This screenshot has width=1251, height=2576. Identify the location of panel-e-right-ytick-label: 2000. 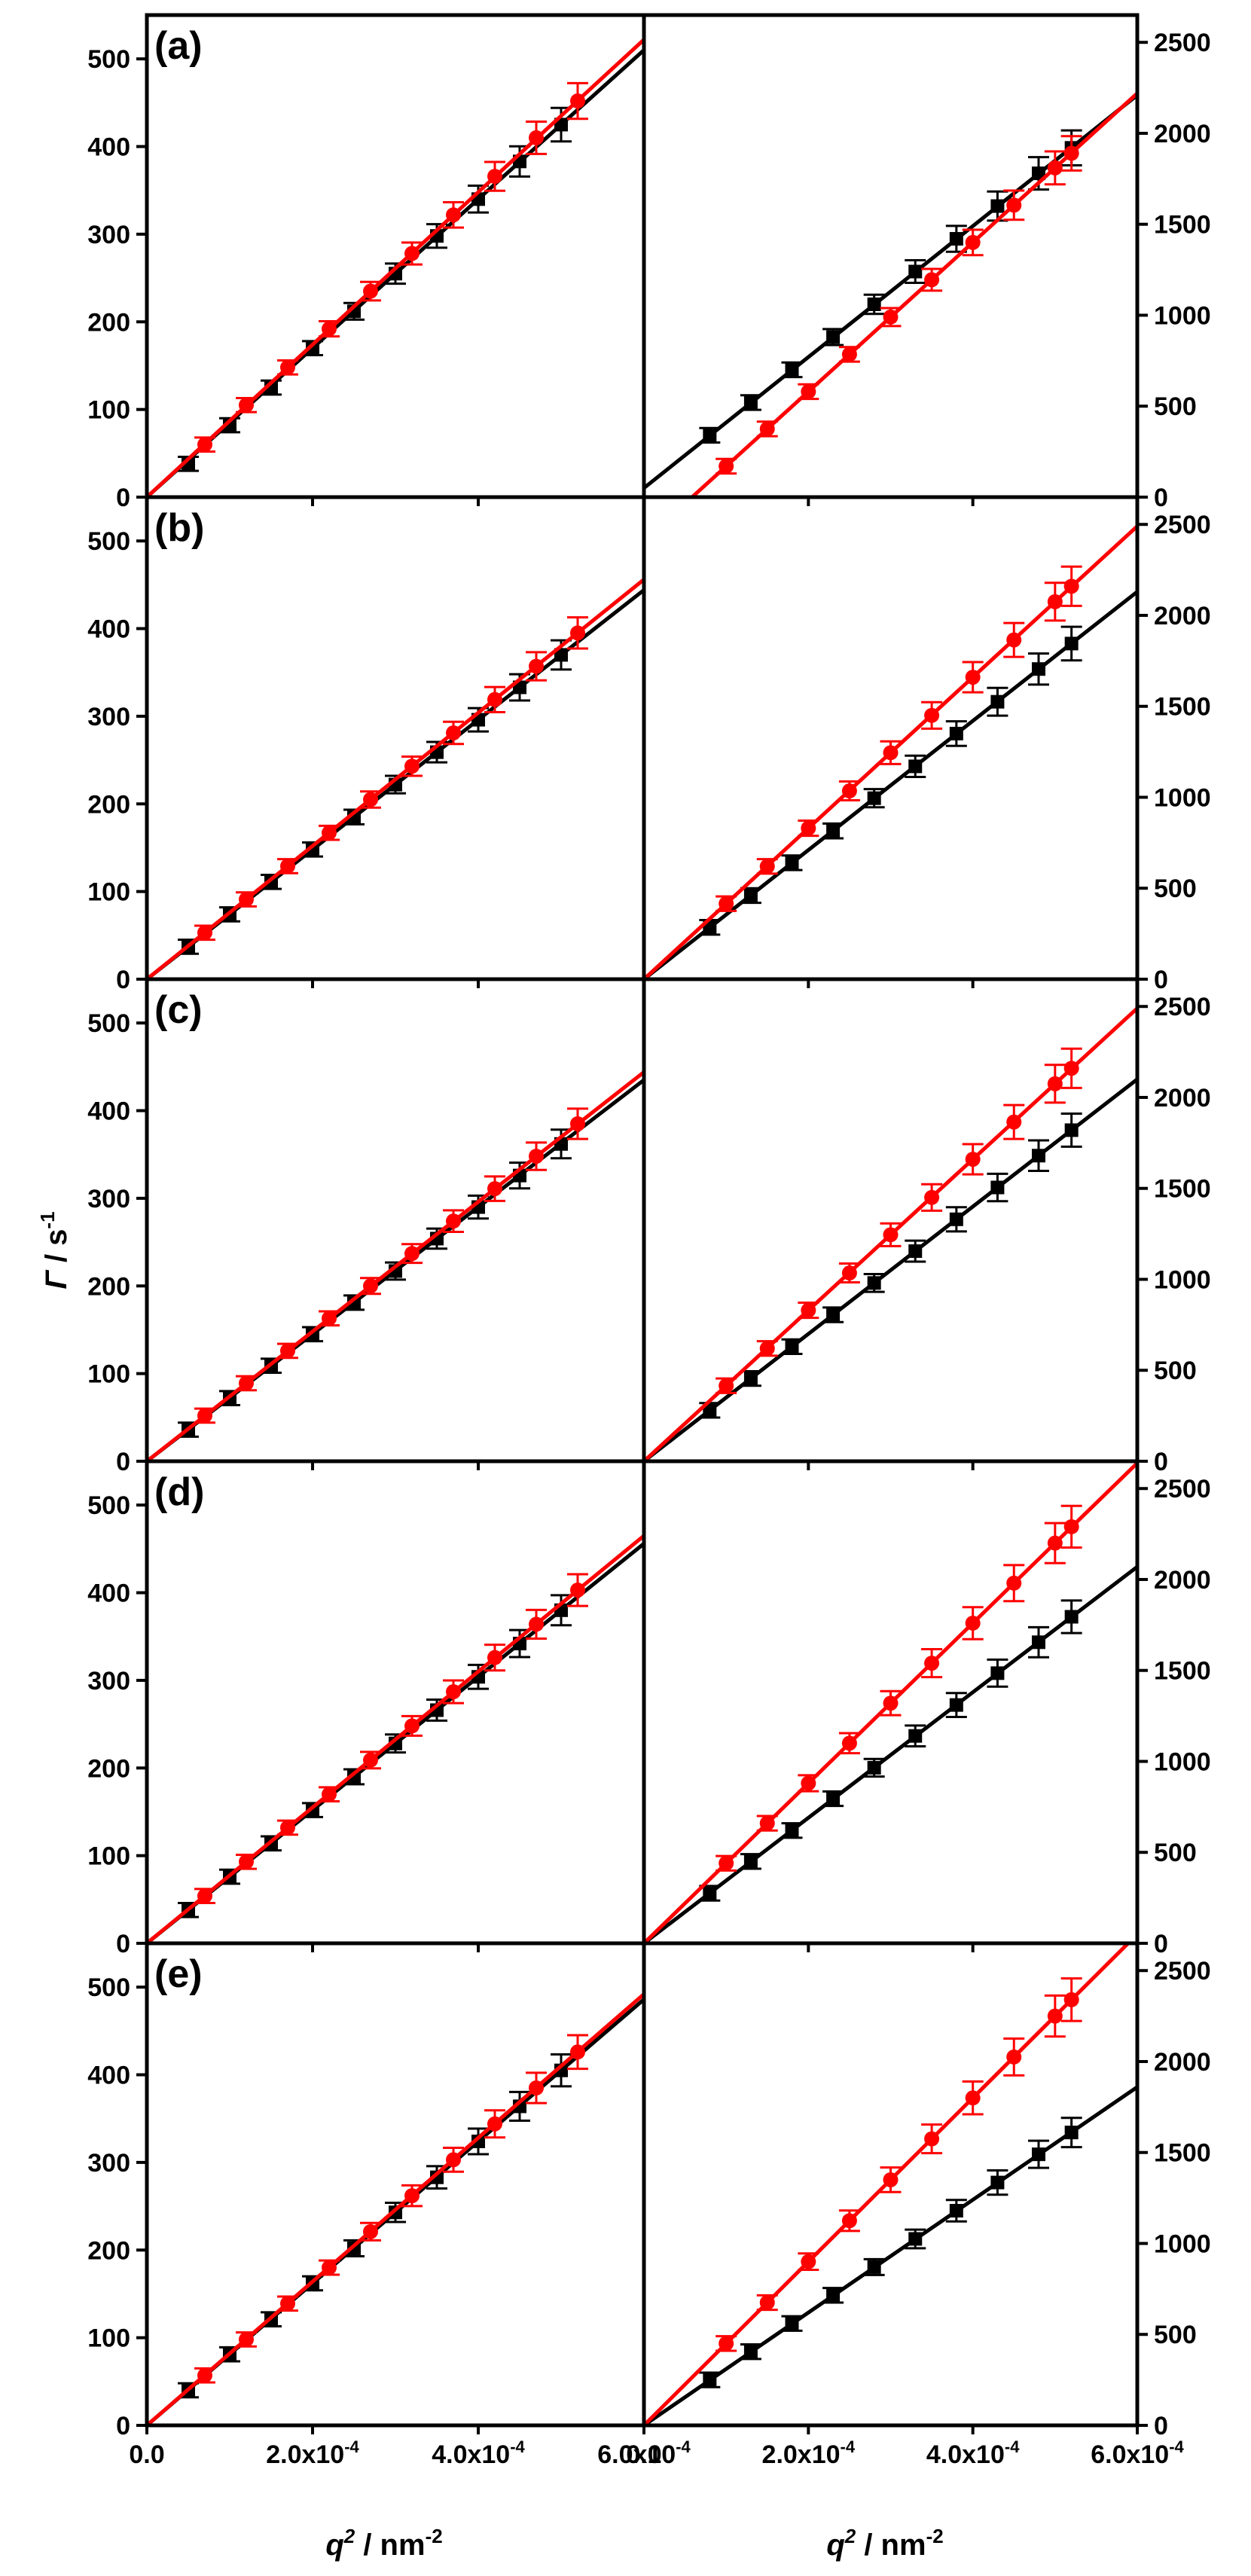
(1182, 2062).